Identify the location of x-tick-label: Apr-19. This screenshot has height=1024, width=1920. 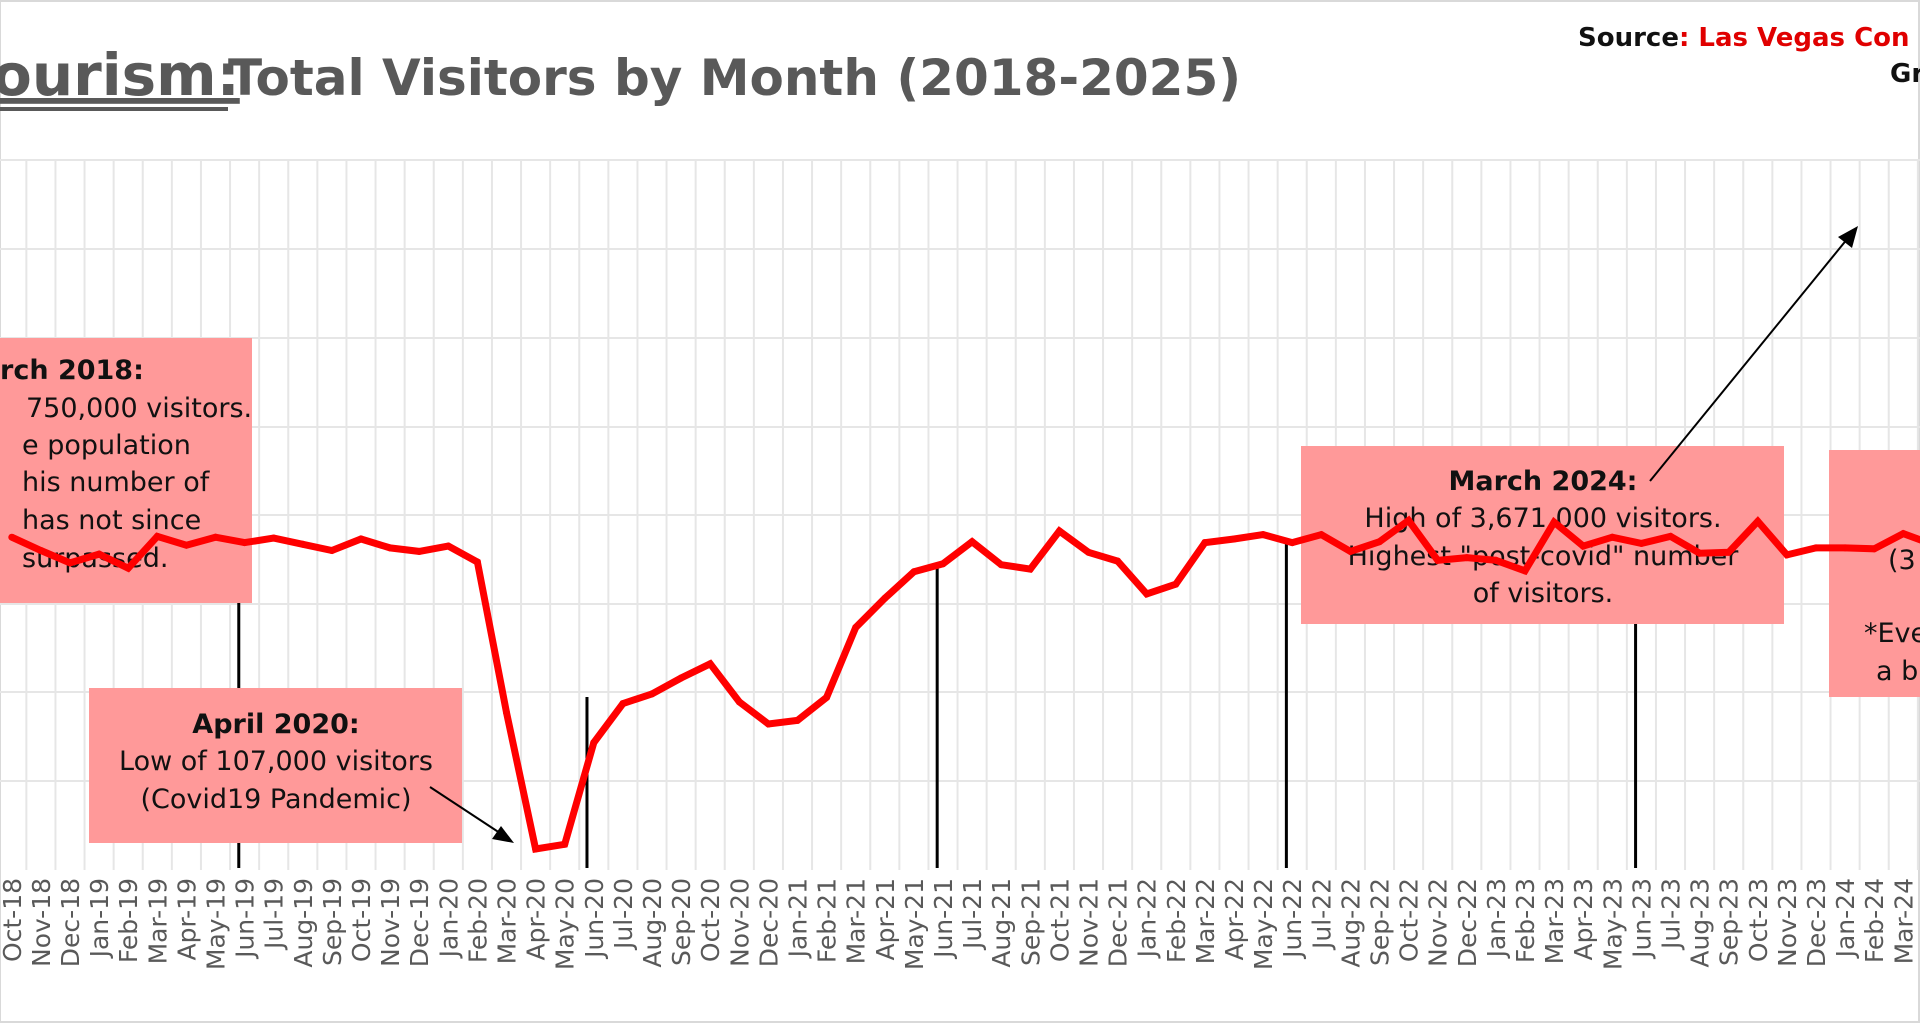
(186, 919).